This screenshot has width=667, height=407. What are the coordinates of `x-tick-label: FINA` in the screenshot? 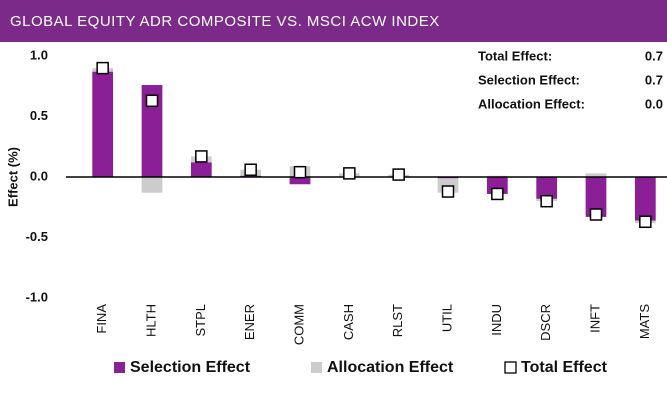 It's located at (101, 319).